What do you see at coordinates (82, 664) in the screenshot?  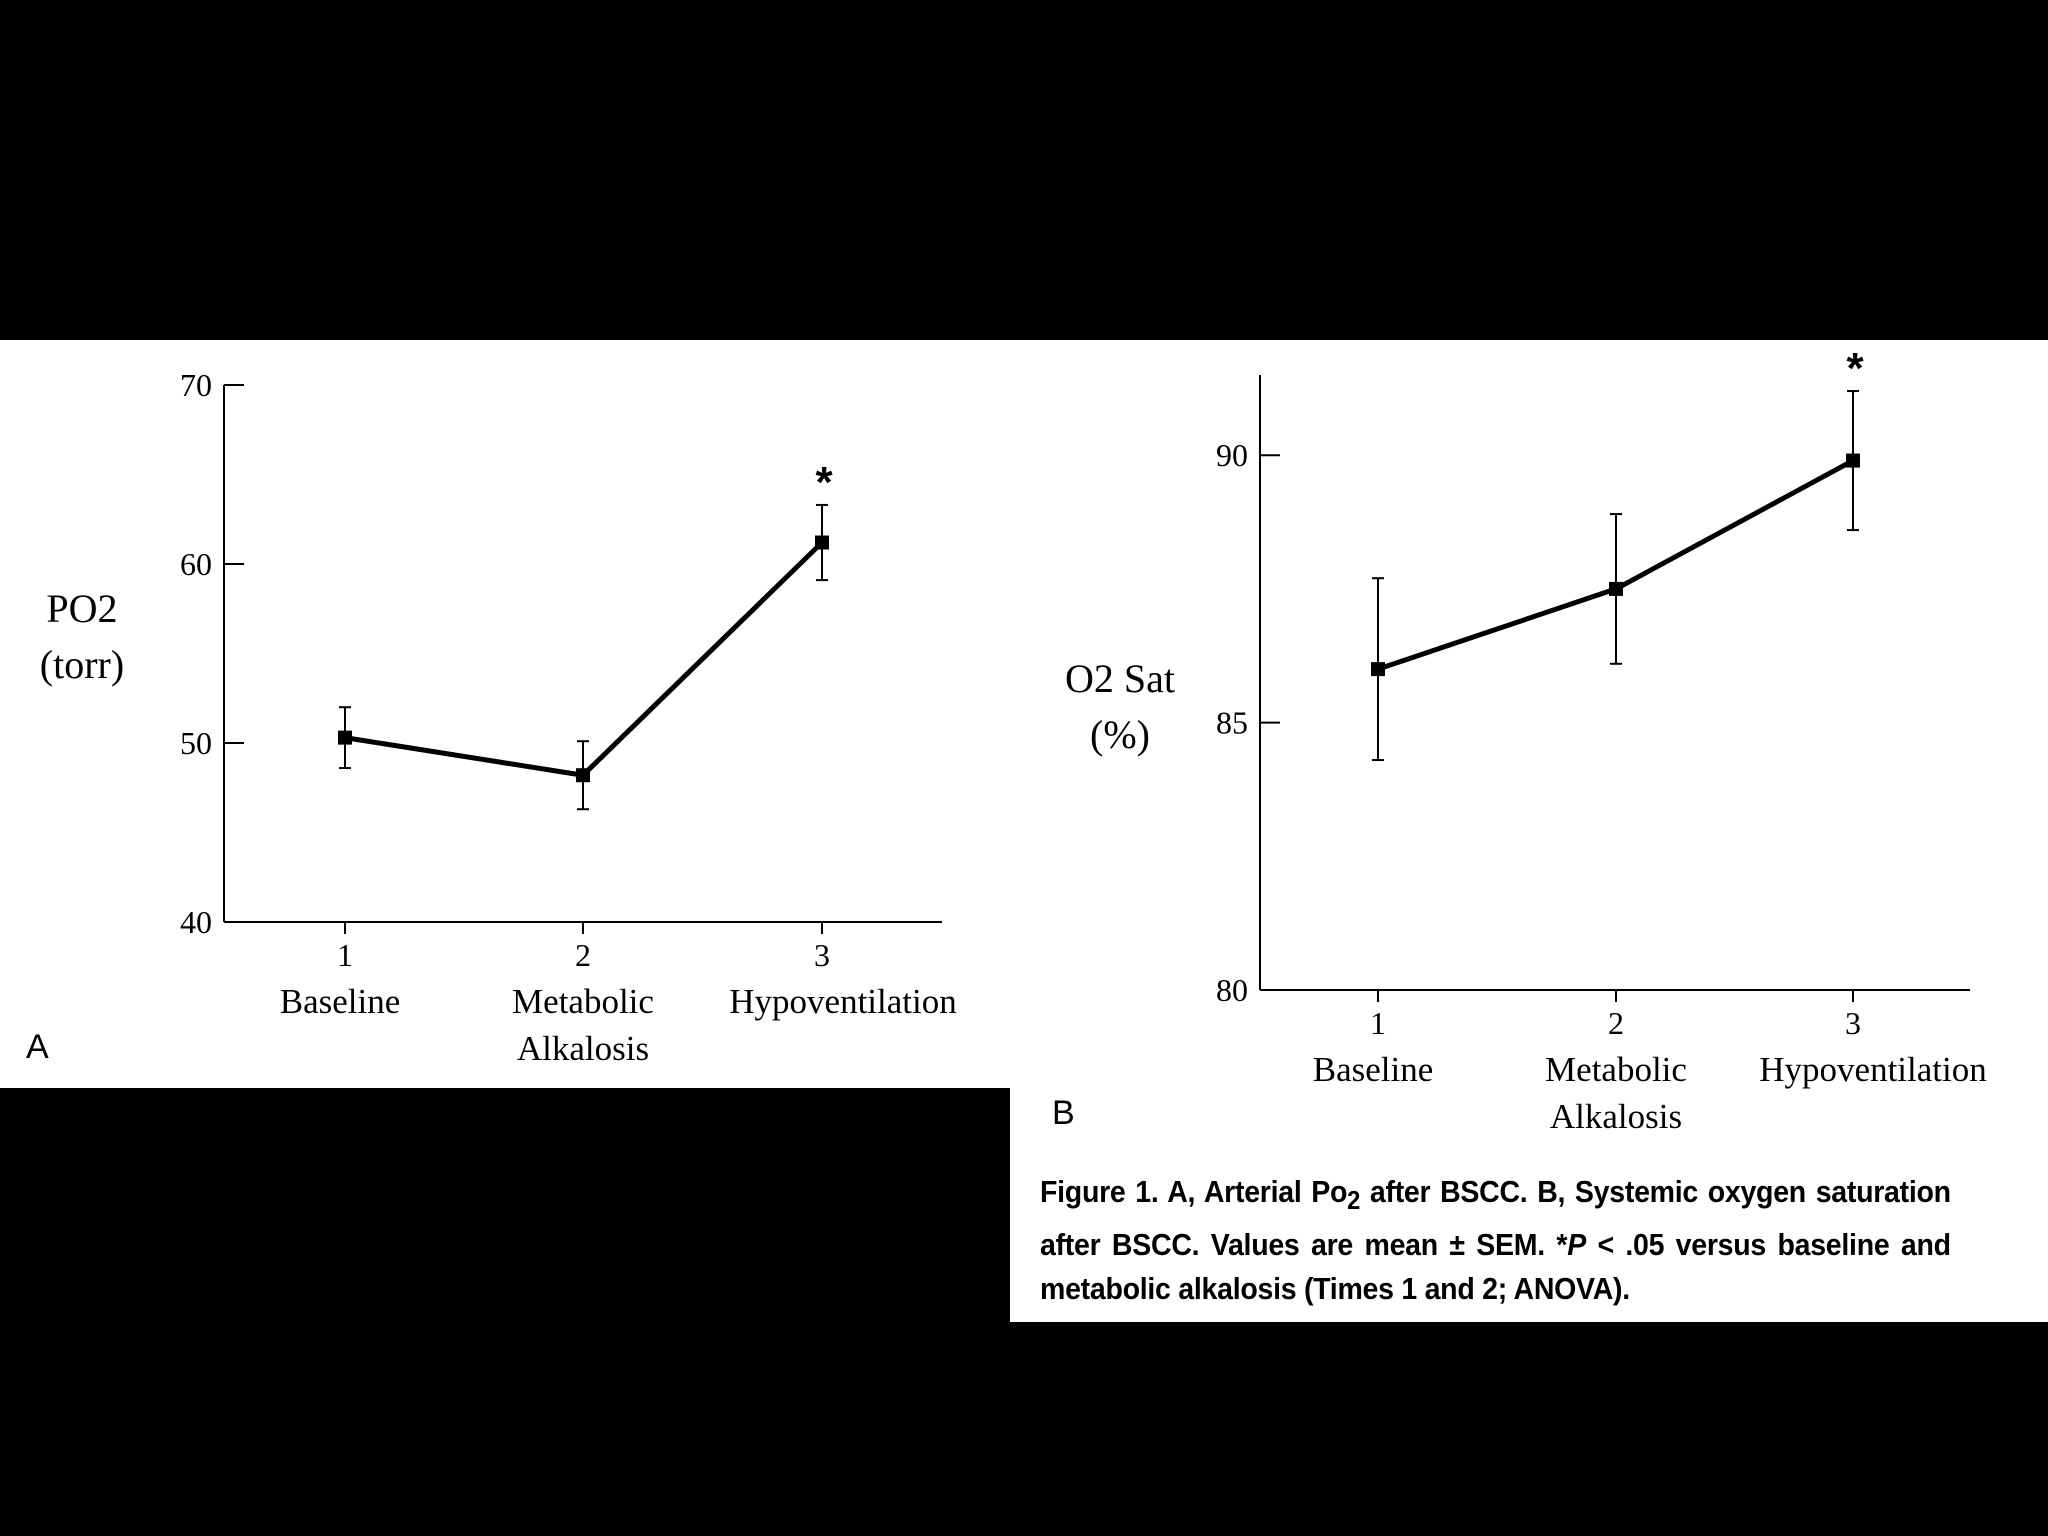 I see `y-axis-label: (torr)` at bounding box center [82, 664].